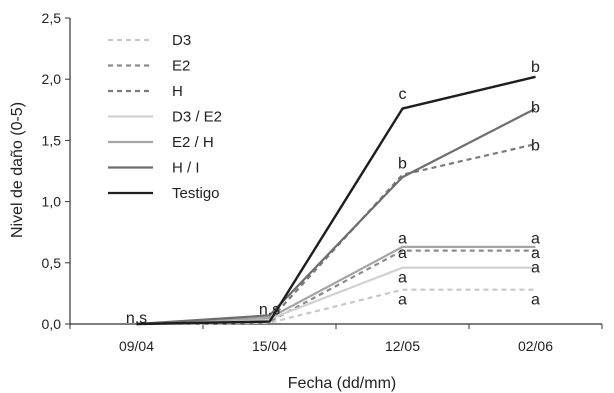 Image resolution: width=614 pixels, height=393 pixels. I want to click on x-tick-label: 12/05, so click(402, 346).